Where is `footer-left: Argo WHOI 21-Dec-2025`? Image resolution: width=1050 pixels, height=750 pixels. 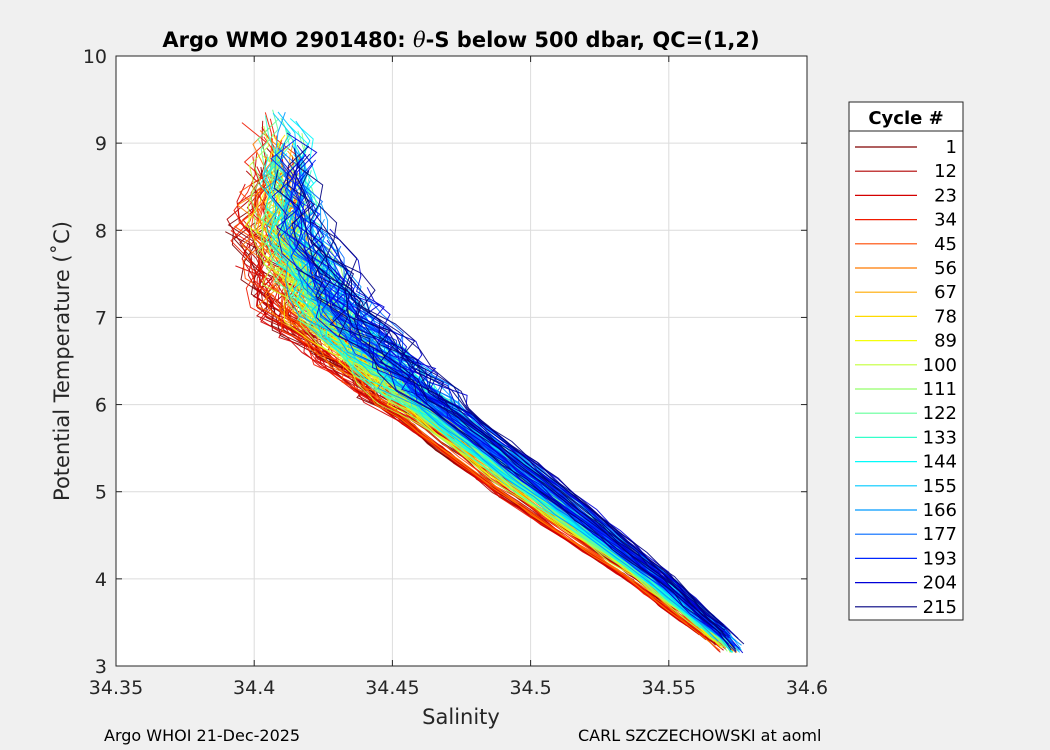 footer-left: Argo WHOI 21-Dec-2025 is located at coordinates (202, 735).